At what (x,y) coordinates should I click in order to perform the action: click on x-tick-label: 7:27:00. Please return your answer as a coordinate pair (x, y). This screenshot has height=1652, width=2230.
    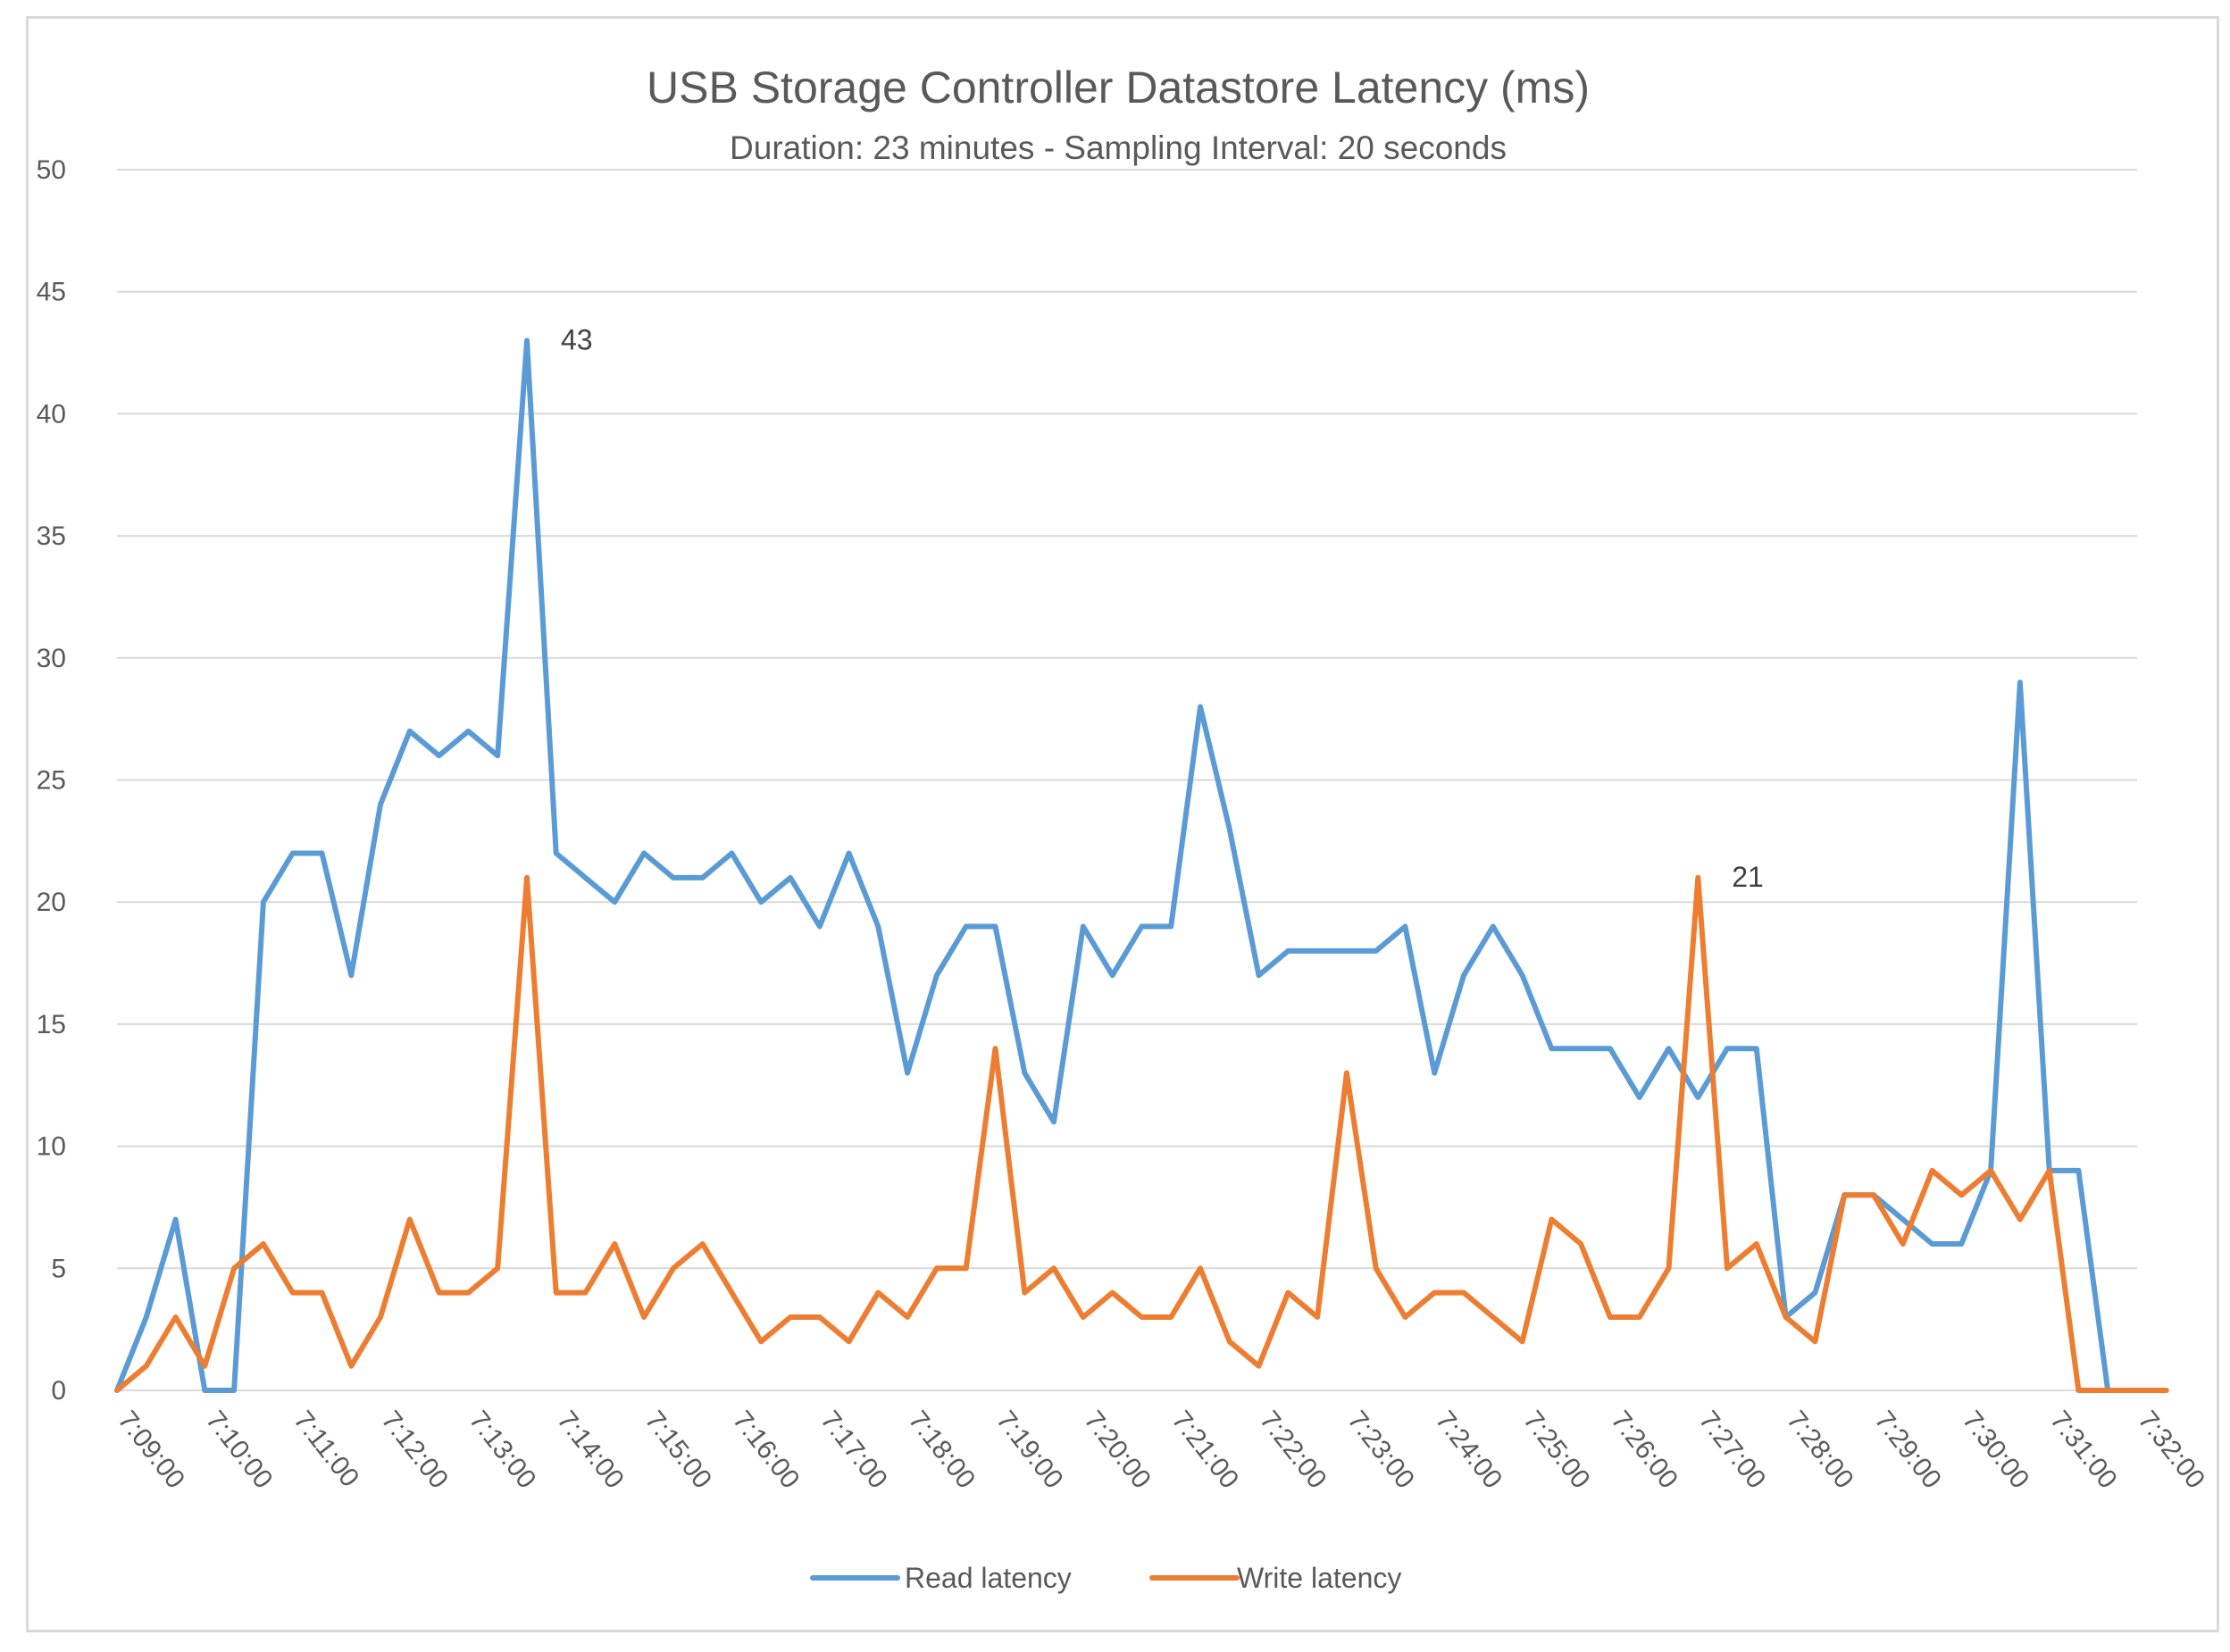
    Looking at the image, I should click on (1733, 1450).